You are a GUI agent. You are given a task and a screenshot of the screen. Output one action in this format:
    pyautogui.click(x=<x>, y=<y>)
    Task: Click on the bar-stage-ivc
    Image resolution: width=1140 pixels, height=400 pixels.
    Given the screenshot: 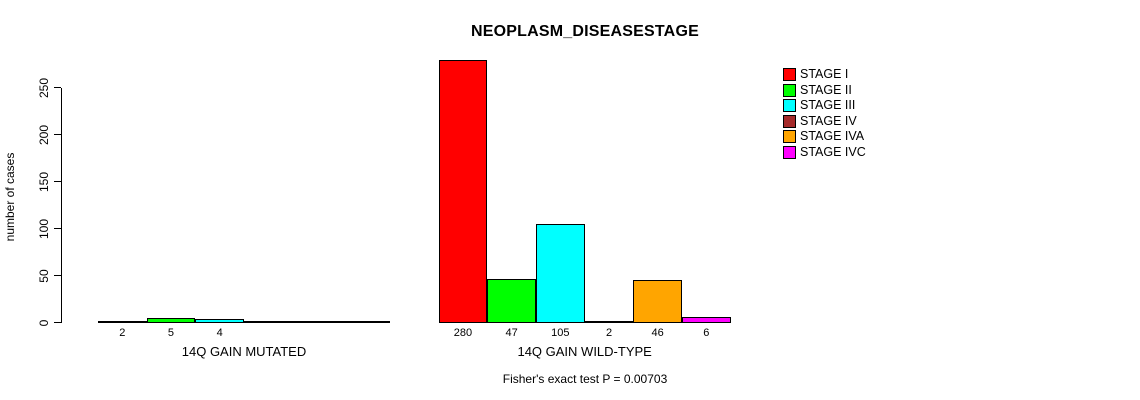 What is the action you would take?
    pyautogui.click(x=706, y=320)
    